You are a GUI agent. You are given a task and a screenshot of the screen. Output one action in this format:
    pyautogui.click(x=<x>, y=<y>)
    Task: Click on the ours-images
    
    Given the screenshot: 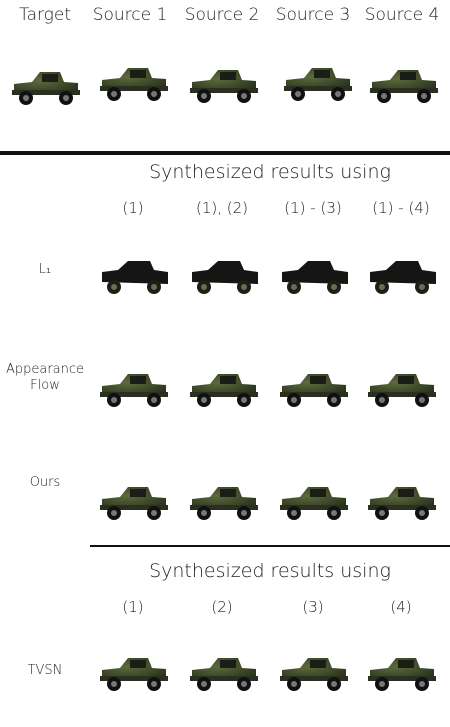 What is the action you would take?
    pyautogui.click(x=268, y=503)
    